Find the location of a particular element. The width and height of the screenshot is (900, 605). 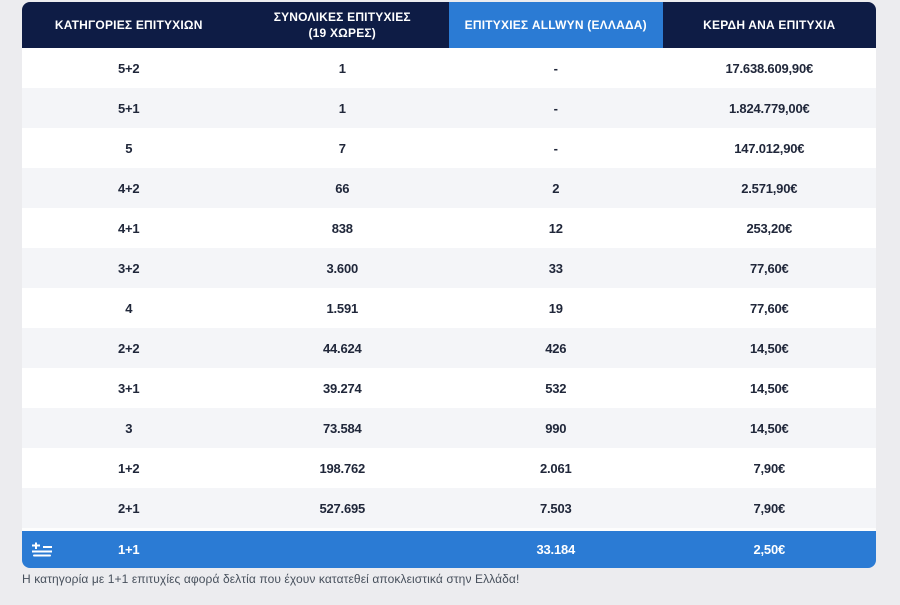

greece-wins-cell: 532 is located at coordinates (556, 388).